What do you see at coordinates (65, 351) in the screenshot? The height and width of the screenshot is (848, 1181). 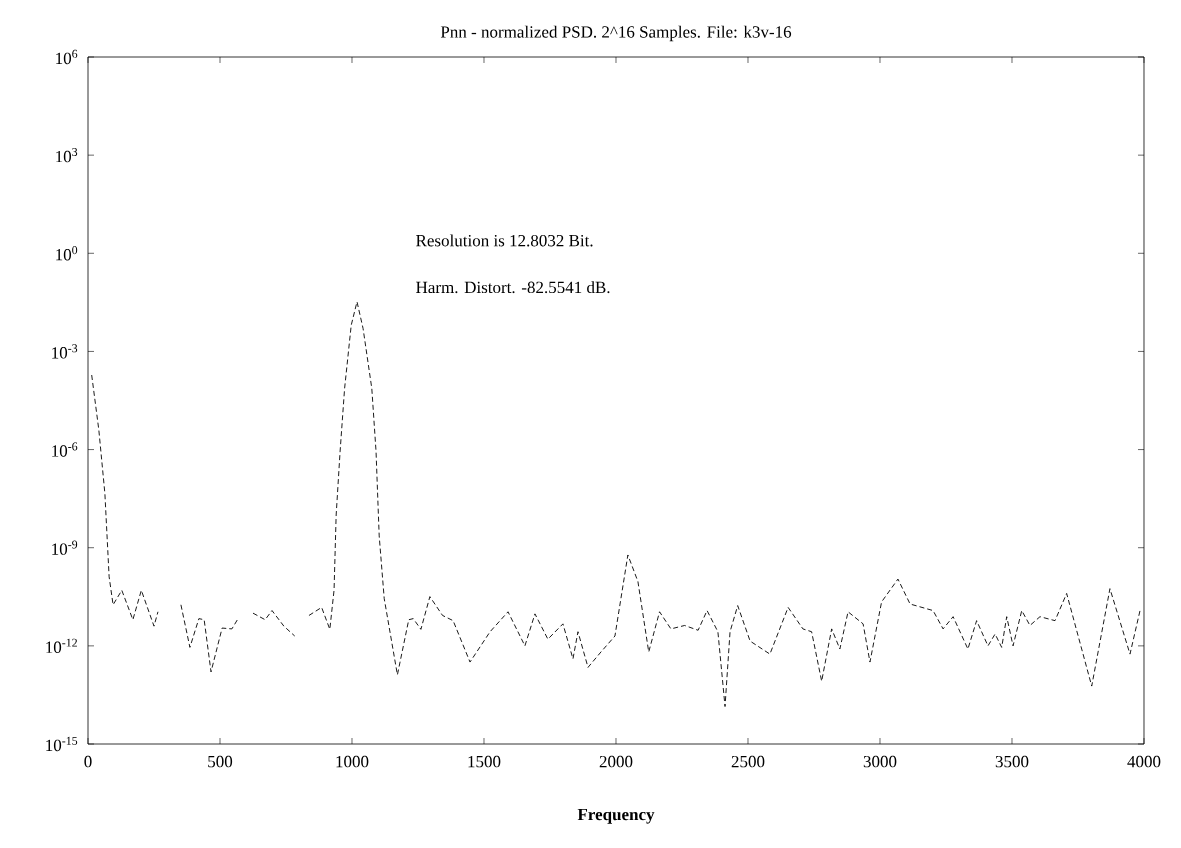 I see `y-tick-label: 10$^{-3}$` at bounding box center [65, 351].